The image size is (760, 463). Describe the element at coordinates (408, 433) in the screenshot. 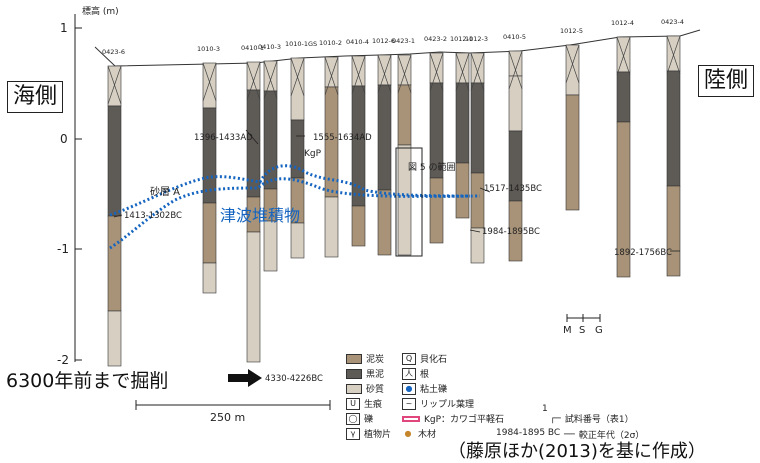

I see `wood-icon: ●` at that location.